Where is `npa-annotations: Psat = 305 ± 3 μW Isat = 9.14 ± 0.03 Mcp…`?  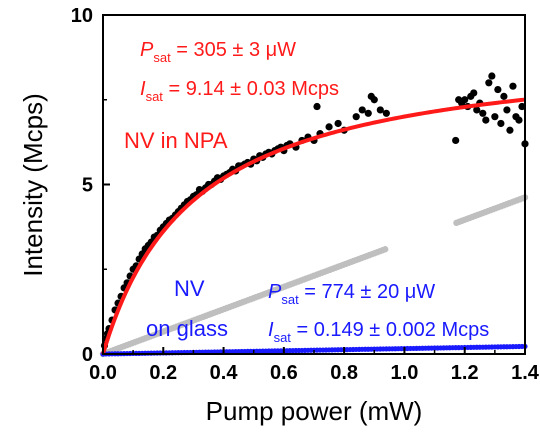 npa-annotations: Psat = 305 ± 3 μW Isat = 9.14 ± 0.03 Mcp… is located at coordinates (231, 96).